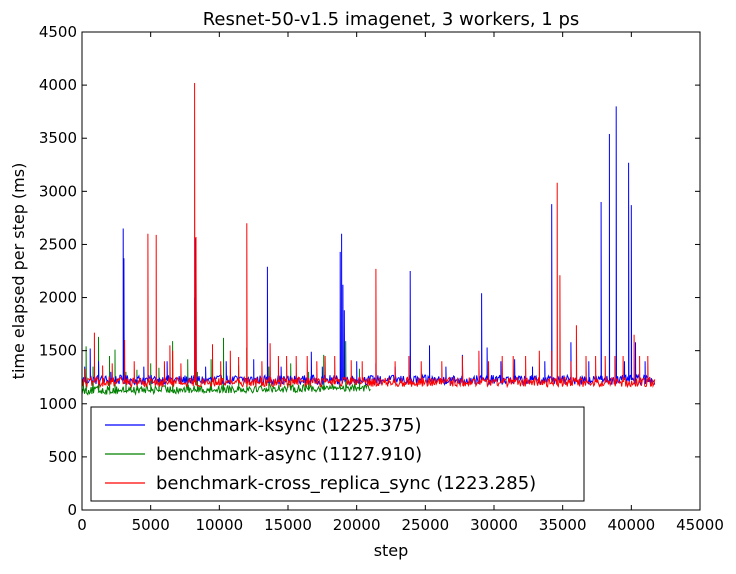 Image resolution: width=736 pixels, height=574 pixels. What do you see at coordinates (346, 483) in the screenshot?
I see `legend-label-2: benchmark-cross_replica_sync (1223.285)` at bounding box center [346, 483].